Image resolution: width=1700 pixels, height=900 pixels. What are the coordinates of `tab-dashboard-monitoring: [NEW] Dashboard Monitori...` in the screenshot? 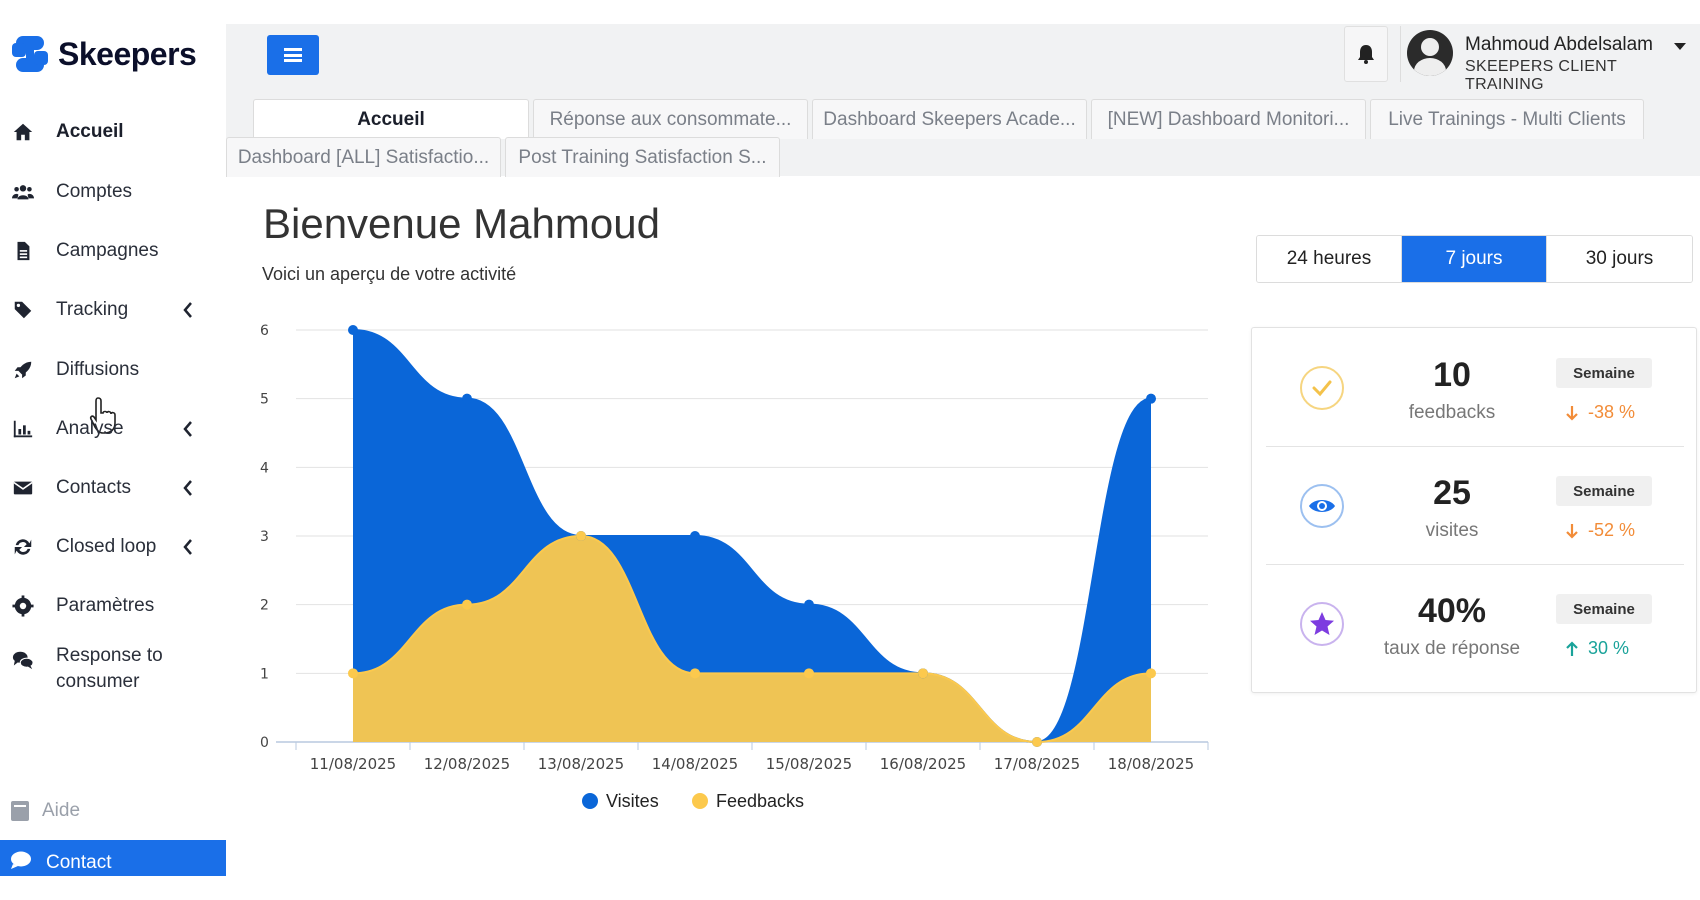 It's located at (1228, 119).